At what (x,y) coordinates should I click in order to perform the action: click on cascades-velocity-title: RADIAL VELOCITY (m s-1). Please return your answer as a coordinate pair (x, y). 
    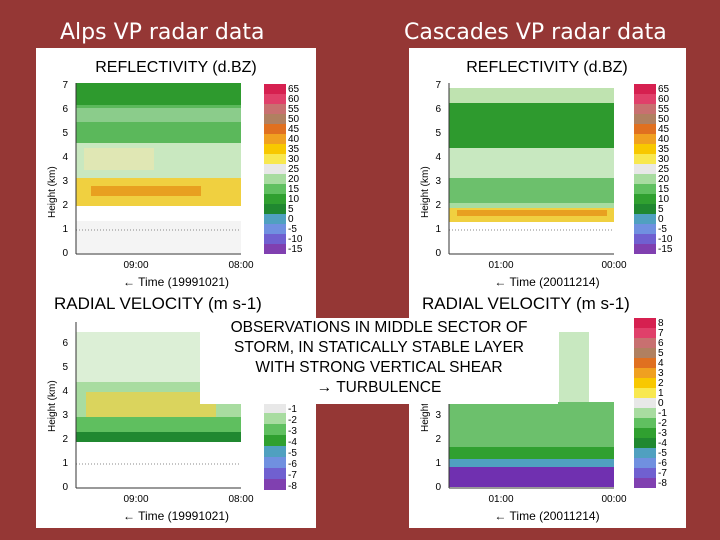
    Looking at the image, I should click on (526, 304).